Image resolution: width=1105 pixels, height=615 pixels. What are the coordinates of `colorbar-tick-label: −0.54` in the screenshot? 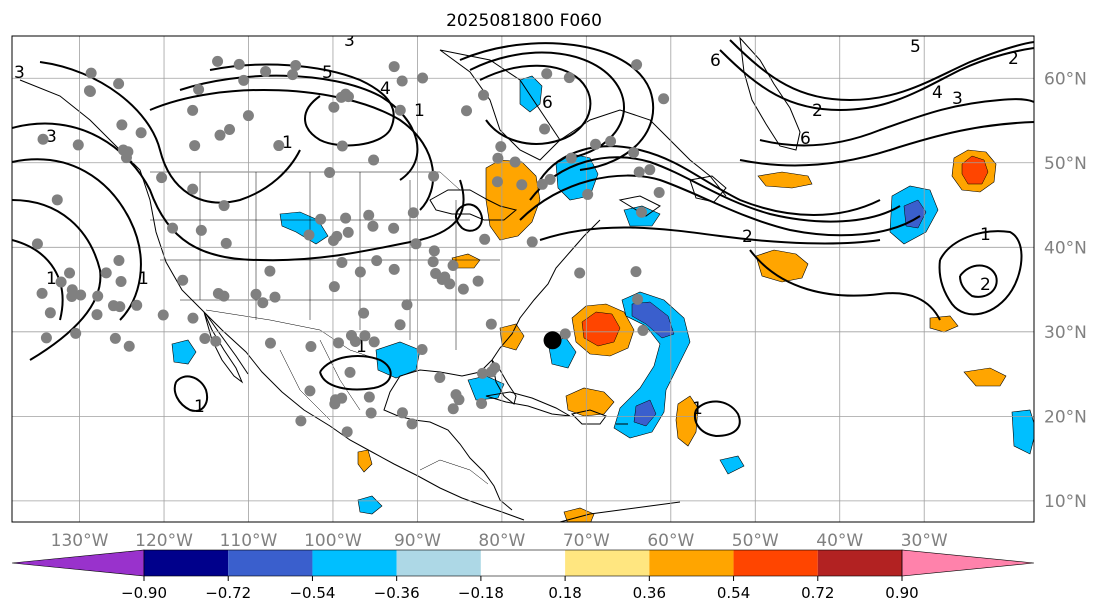 It's located at (312, 593).